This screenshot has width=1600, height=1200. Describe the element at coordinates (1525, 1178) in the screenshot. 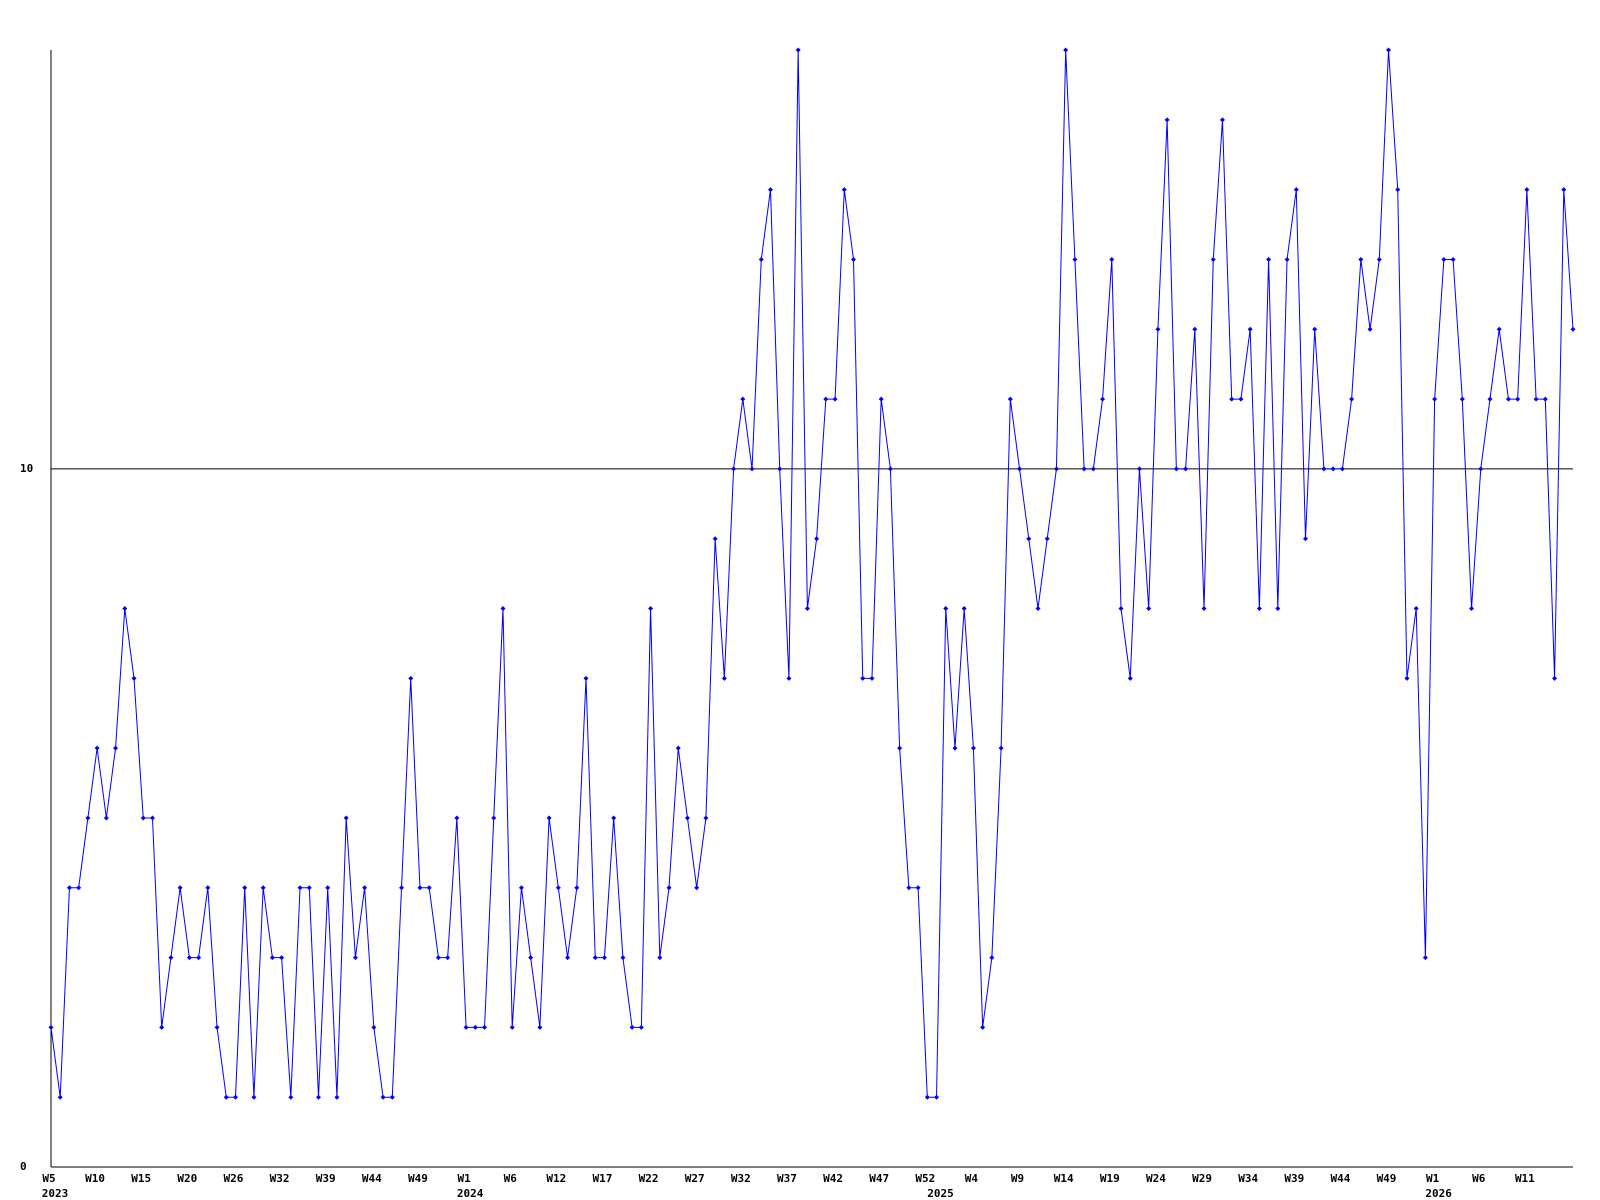

I see `x-tick-label: W11` at that location.